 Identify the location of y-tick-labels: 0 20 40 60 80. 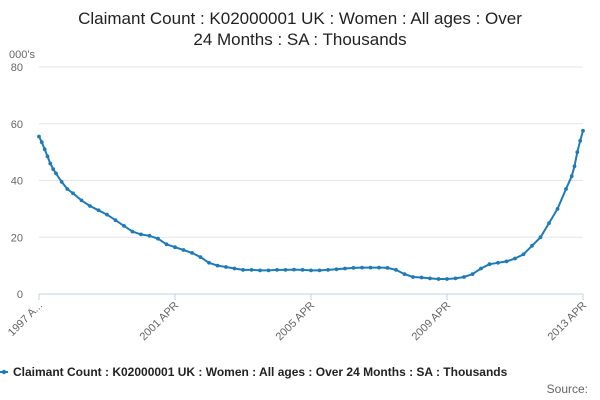
(17, 181).